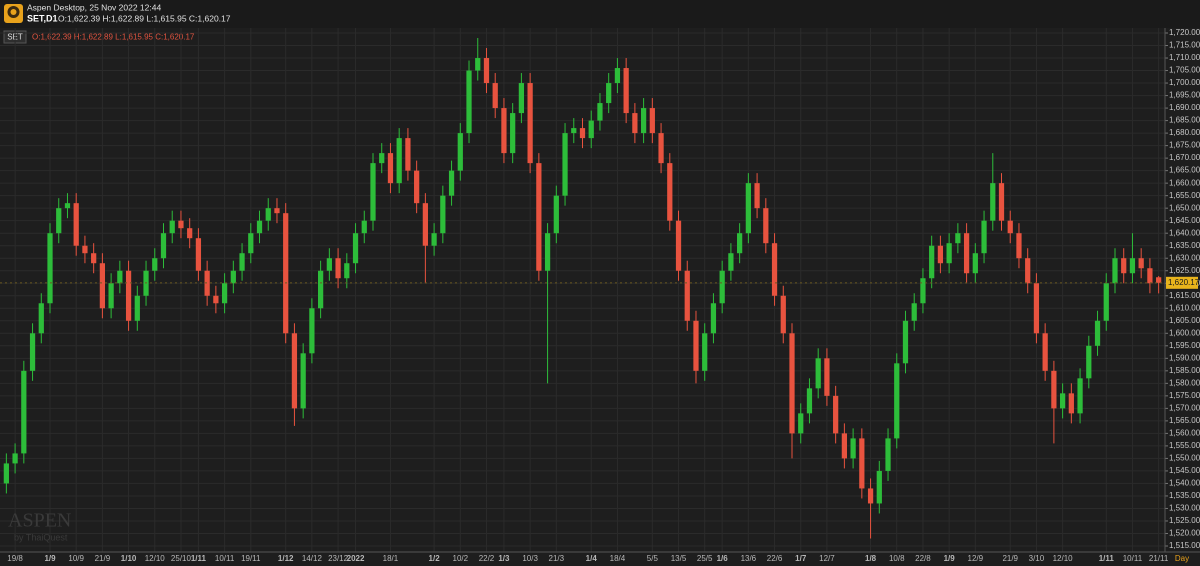  Describe the element at coordinates (13, 13) in the screenshot. I see `app-icon` at that location.